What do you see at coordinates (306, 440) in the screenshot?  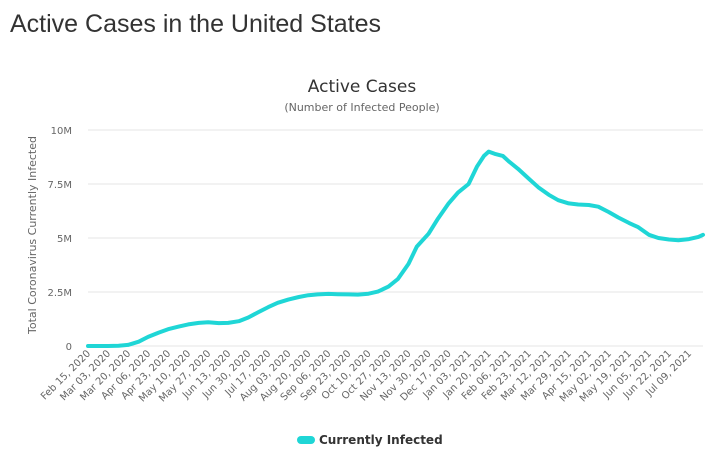 I see `legend-symbol` at bounding box center [306, 440].